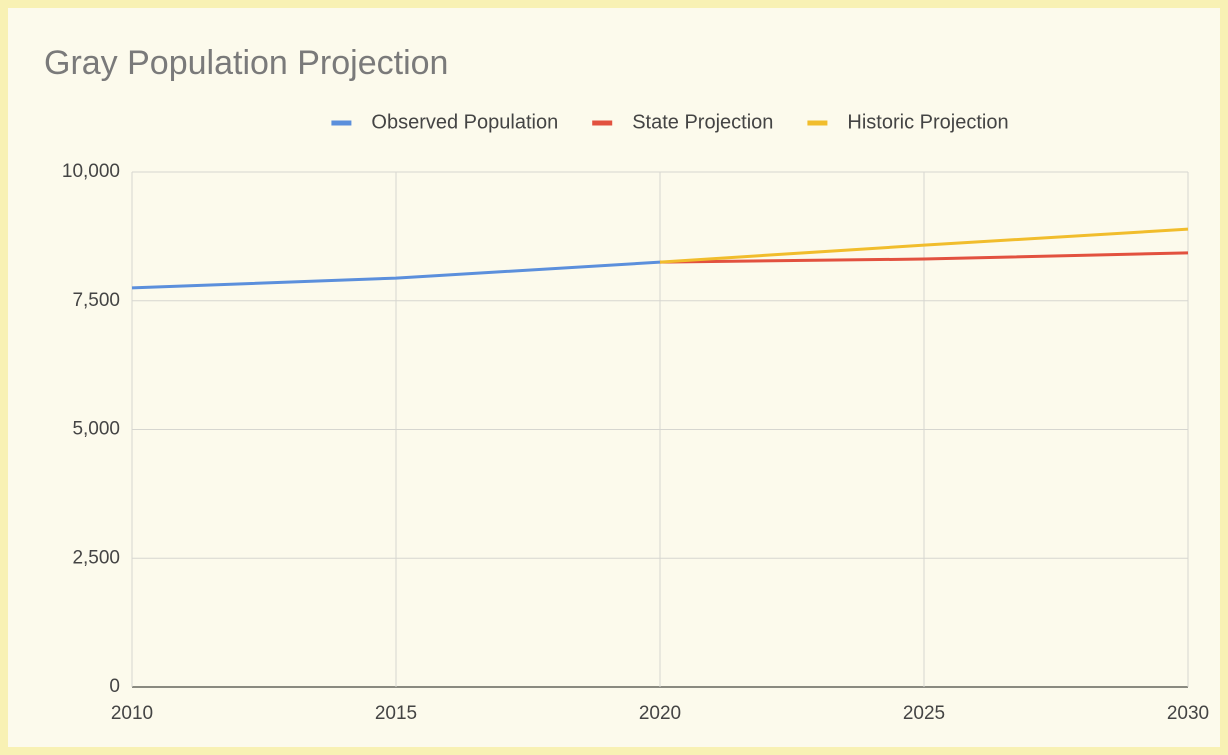 This screenshot has height=755, width=1228. I want to click on x-tick-label: 2030, so click(1188, 713).